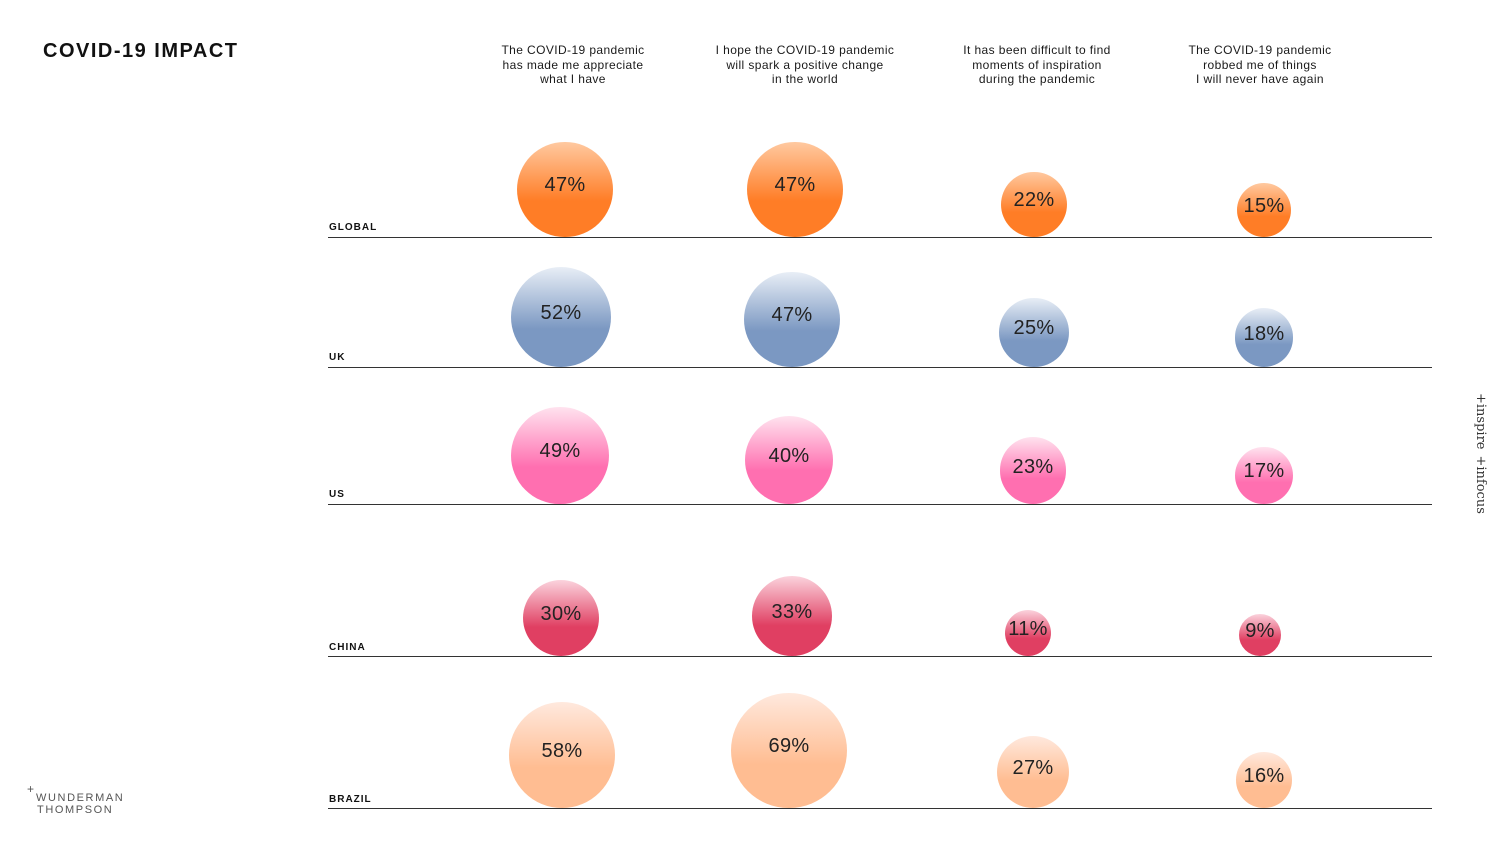 The width and height of the screenshot is (1500, 844). I want to click on row-label-uk: UK, so click(337, 357).